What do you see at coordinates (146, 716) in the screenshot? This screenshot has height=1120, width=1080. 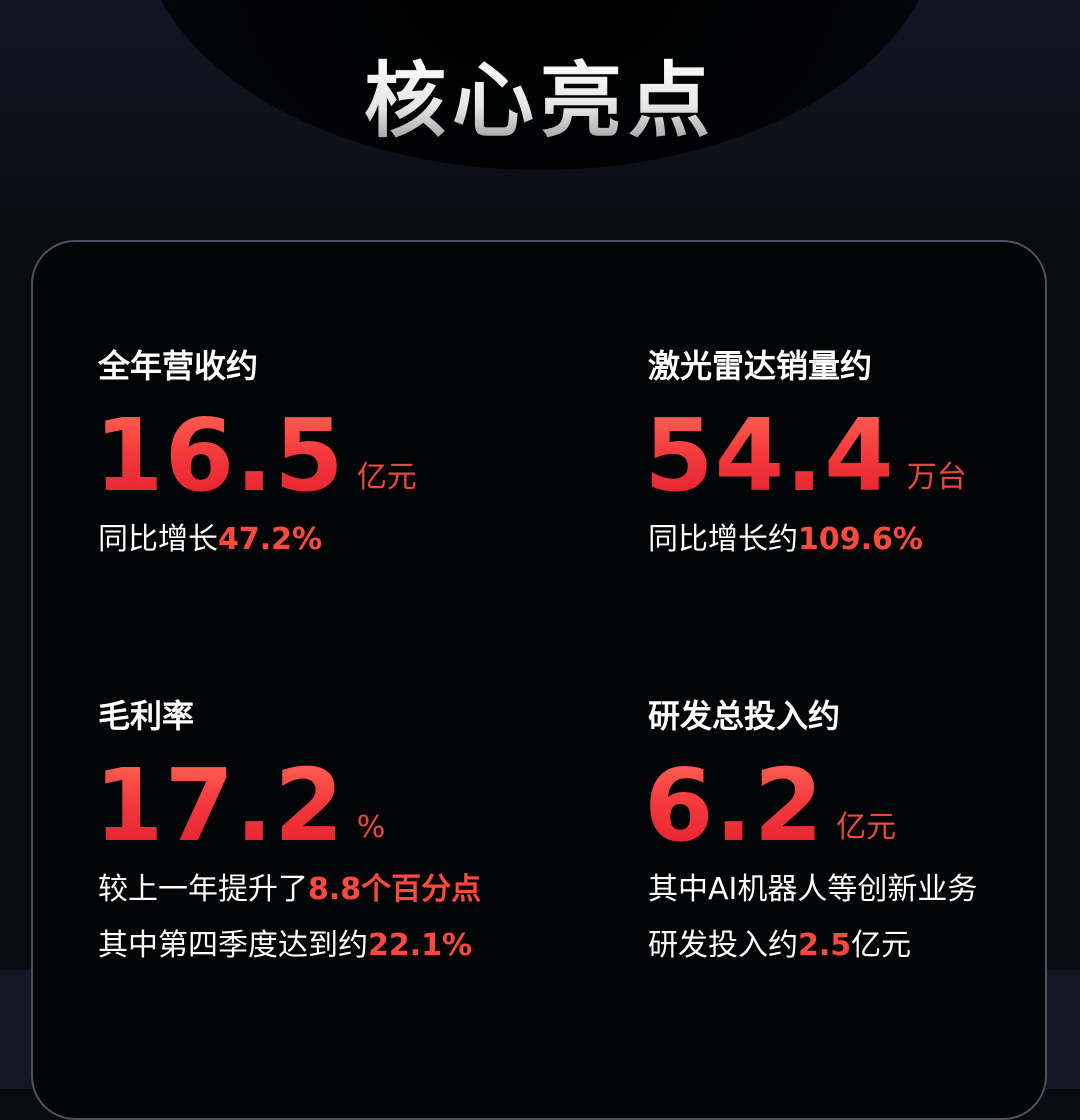 I see `metric-label: 毛利率` at bounding box center [146, 716].